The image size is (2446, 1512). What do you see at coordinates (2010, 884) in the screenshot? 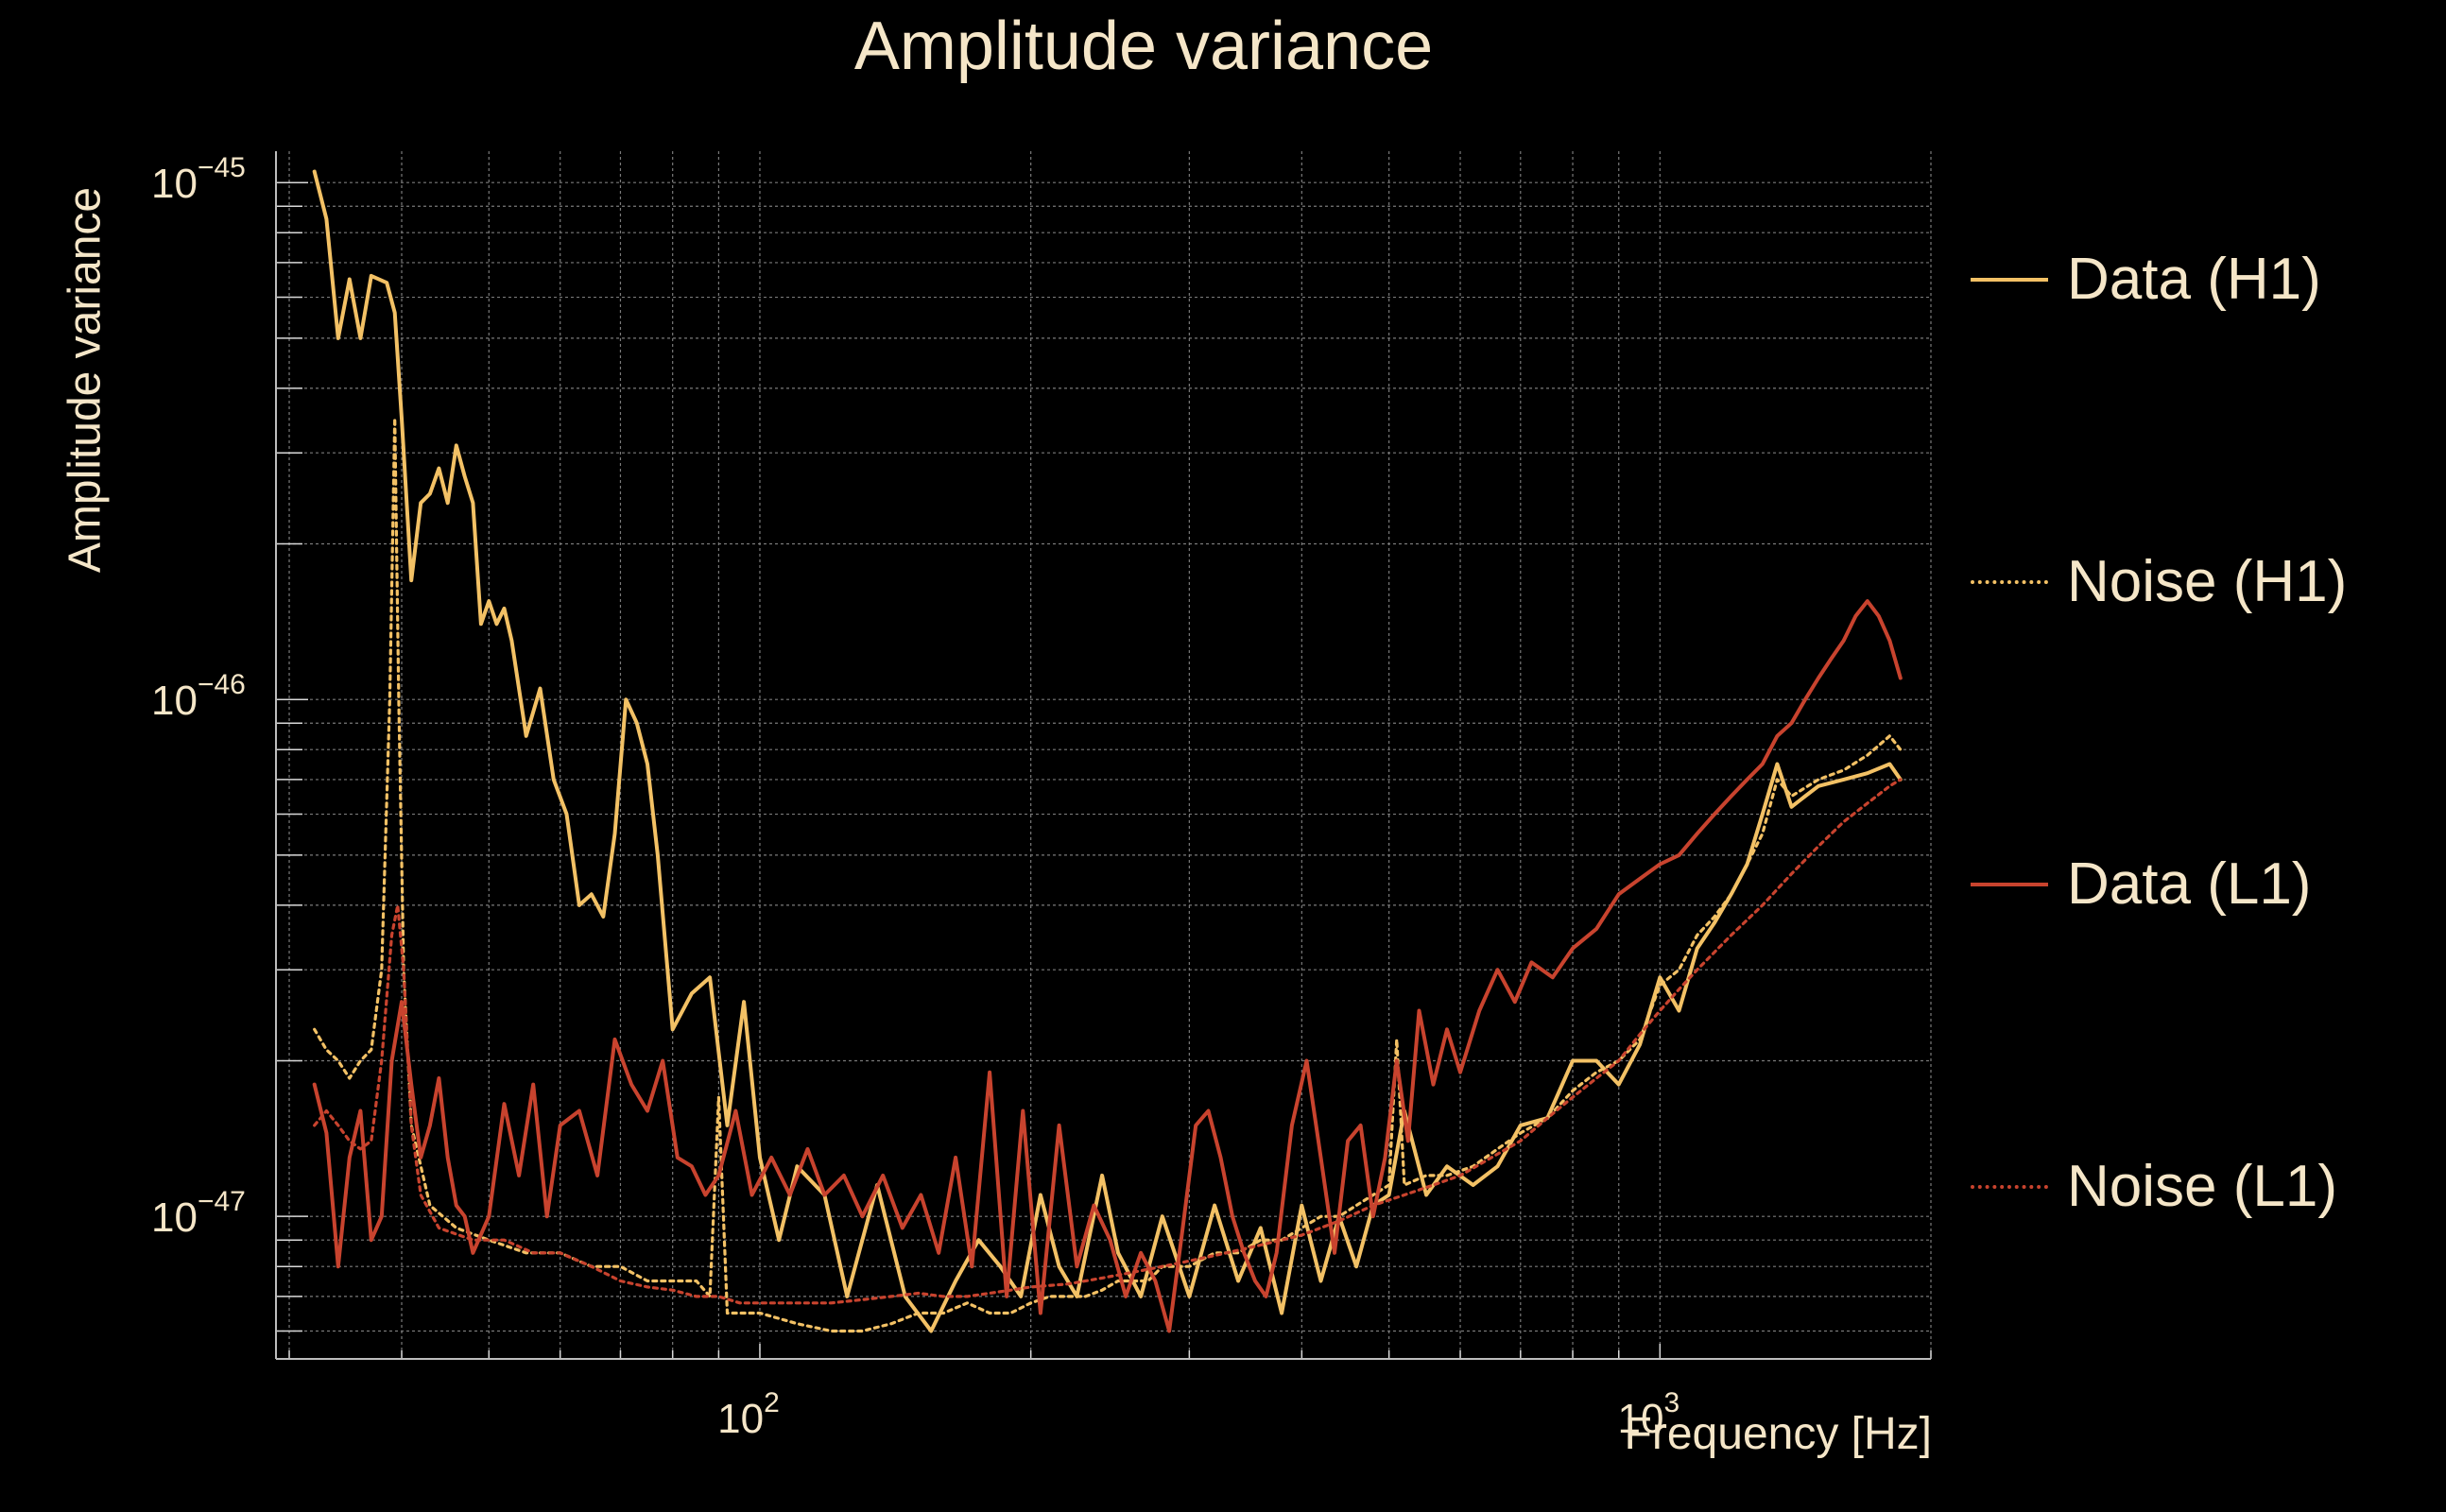
I see `legend-swatch-data-l1` at bounding box center [2010, 884].